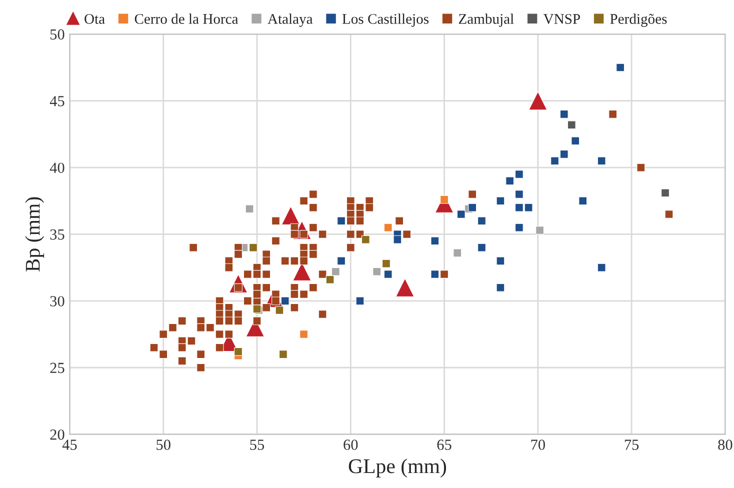 This screenshot has height=488, width=734. What do you see at coordinates (351, 445) in the screenshot?
I see `x-tick-label: 60` at bounding box center [351, 445].